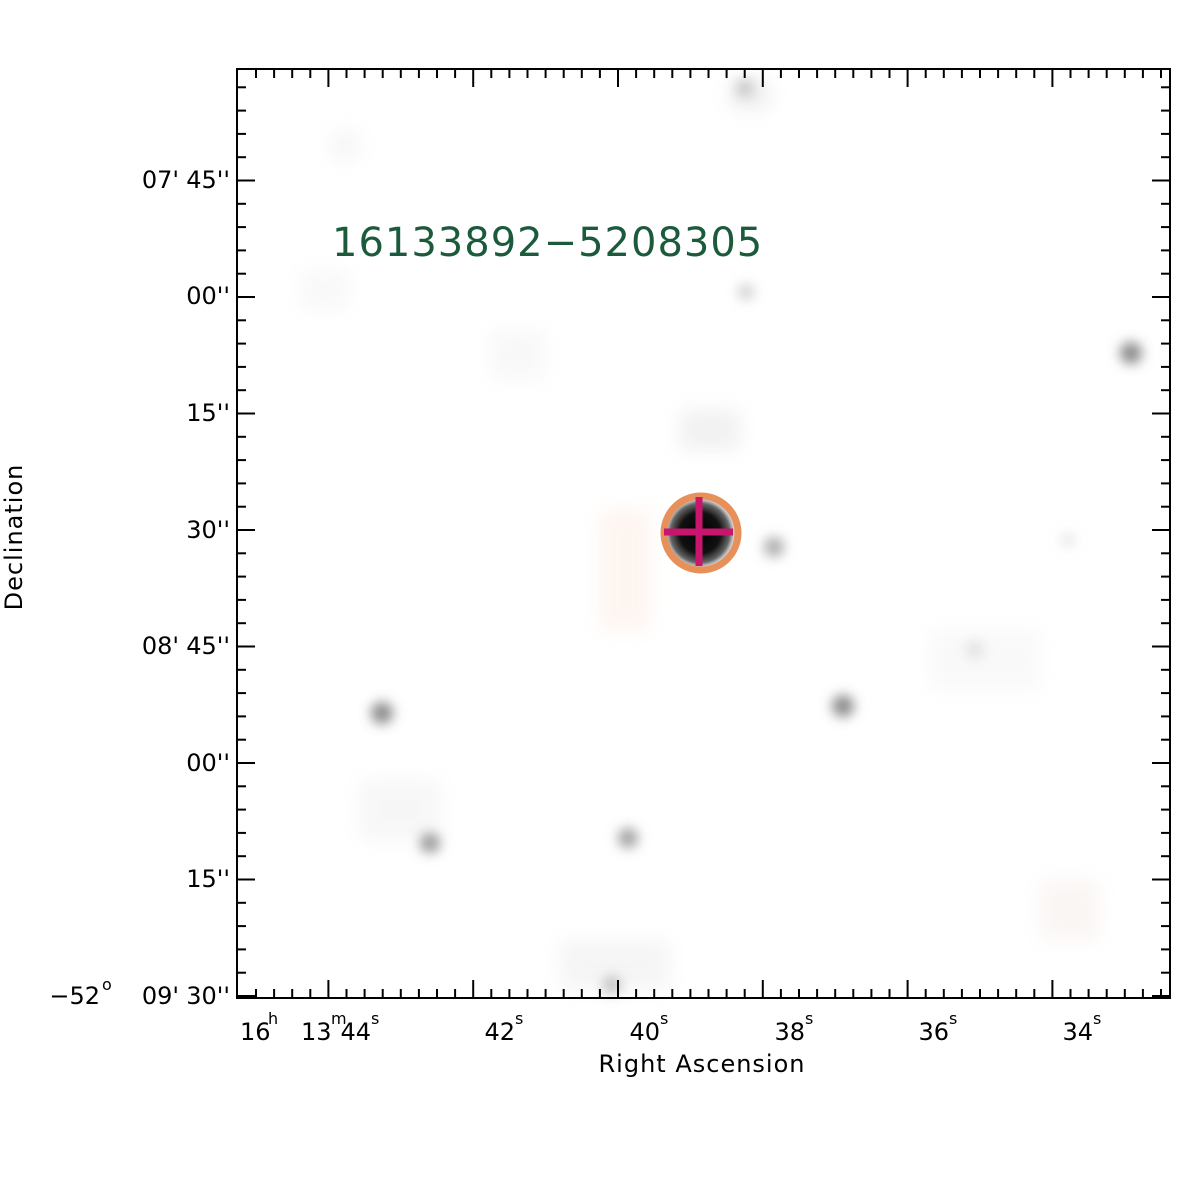 This screenshot has width=1180, height=1180. What do you see at coordinates (1077, 1032) in the screenshot?
I see `ra-tick-label-seconds: 34` at bounding box center [1077, 1032].